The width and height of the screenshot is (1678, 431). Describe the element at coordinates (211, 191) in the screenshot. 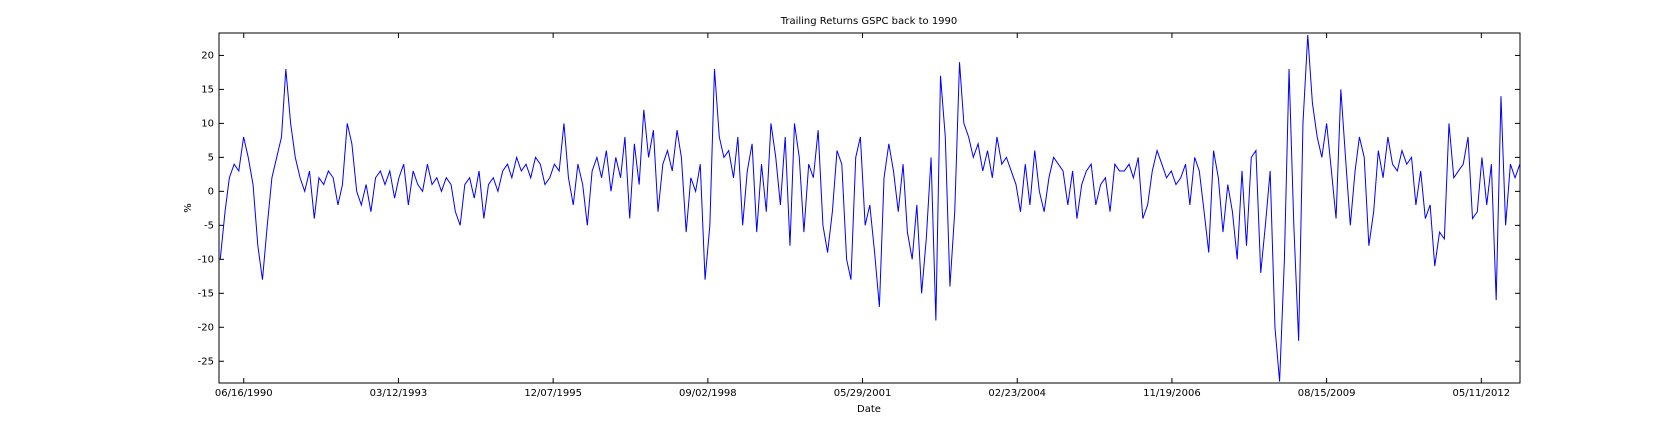

I see `y-tick-label: 0` at that location.